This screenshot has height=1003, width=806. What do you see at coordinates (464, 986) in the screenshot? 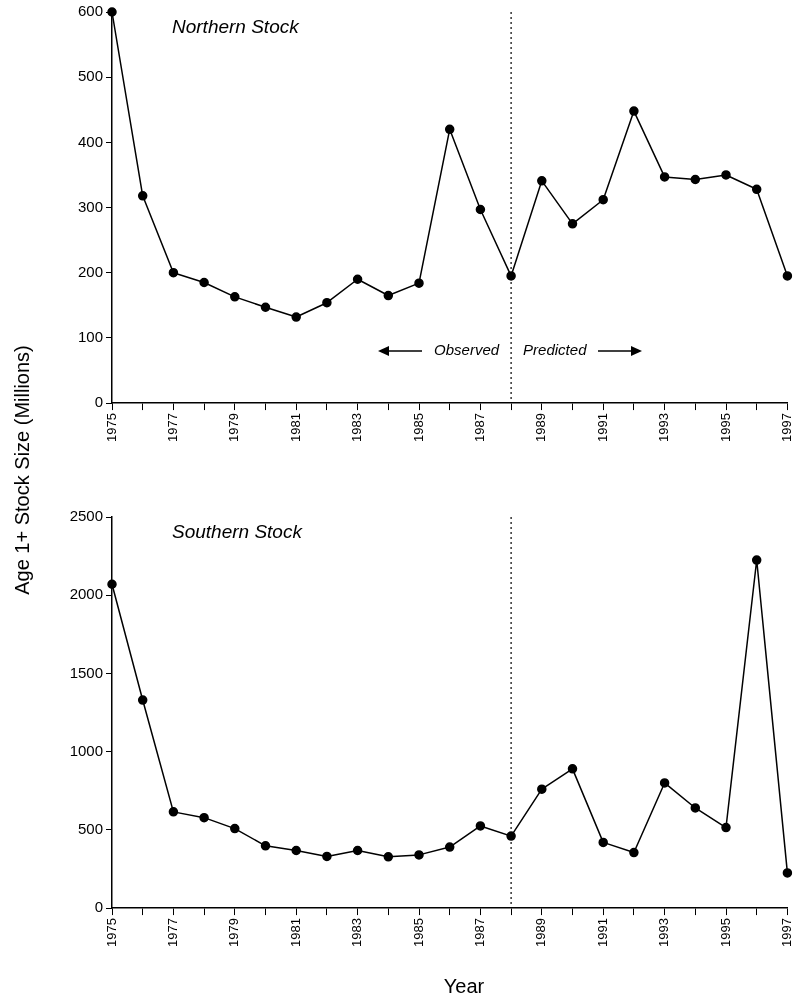
I see `x-axis-title: Year` at bounding box center [464, 986].